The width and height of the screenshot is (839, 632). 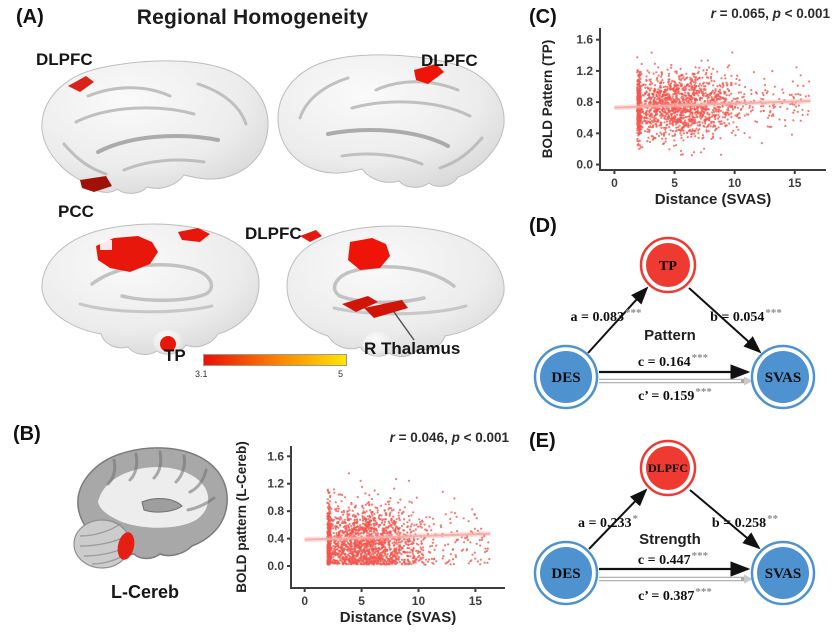 What do you see at coordinates (673, 559) in the screenshot?
I see `path-c-label: c = 0.447***` at bounding box center [673, 559].